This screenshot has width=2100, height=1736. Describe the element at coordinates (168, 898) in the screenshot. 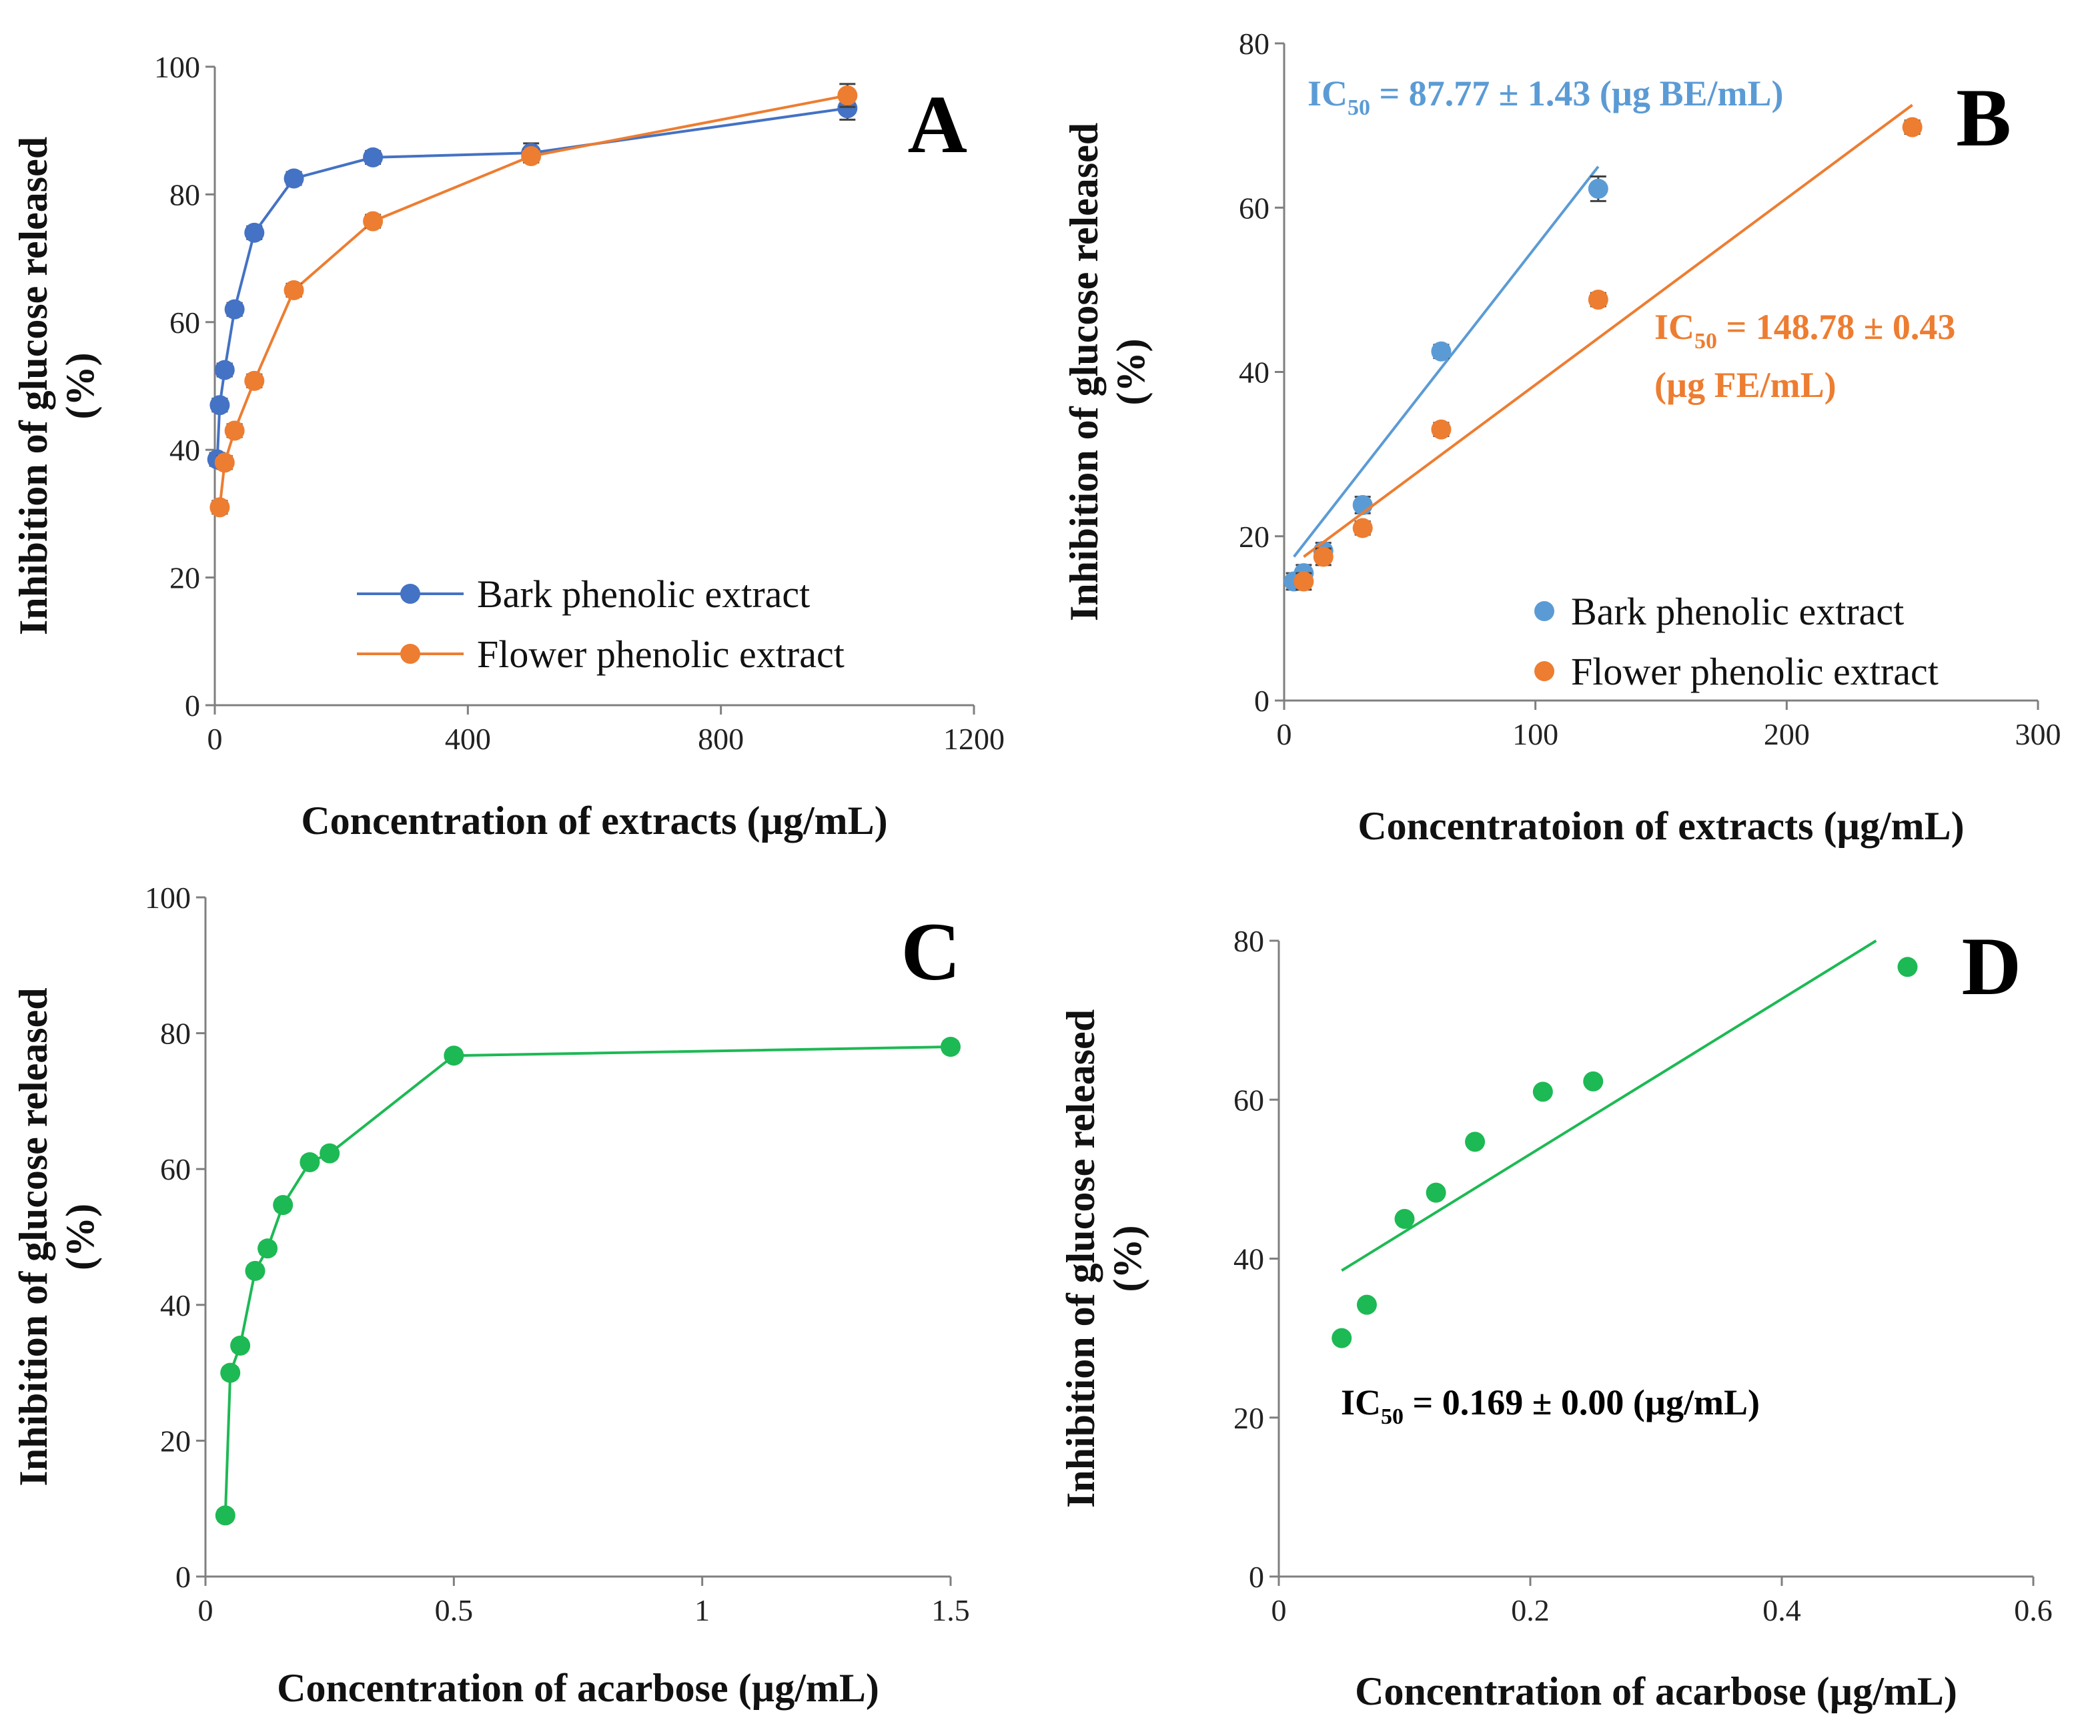

I see `y-tick-label: 100` at that location.